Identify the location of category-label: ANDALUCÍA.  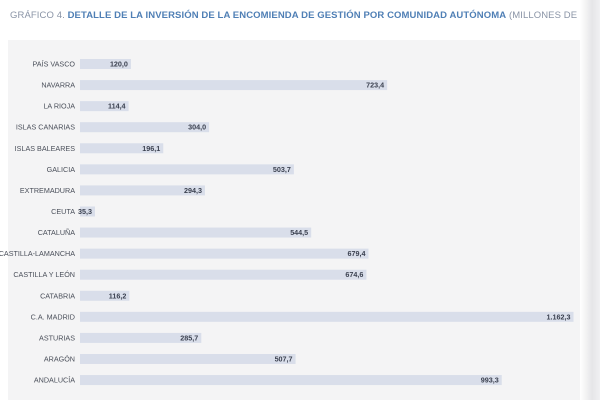
(54, 380).